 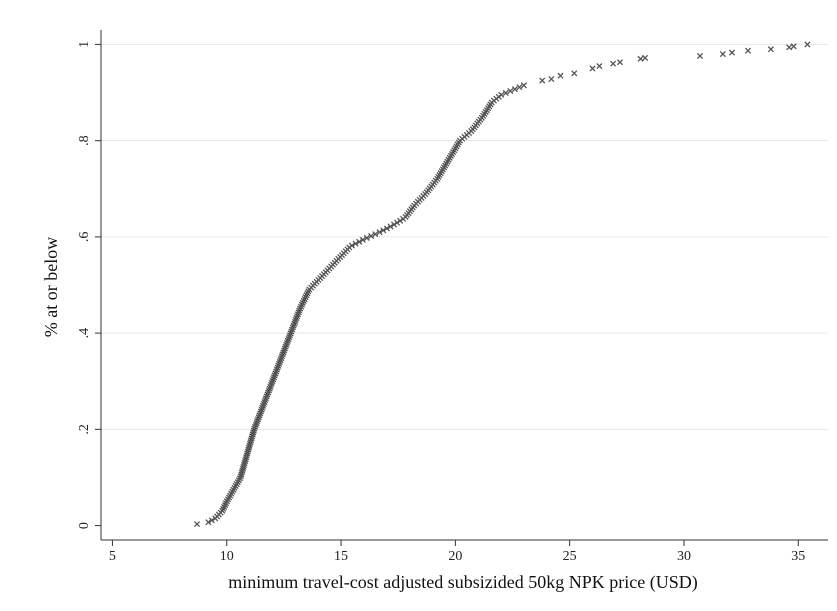 What do you see at coordinates (112, 556) in the screenshot?
I see `x-tick-label: 5` at bounding box center [112, 556].